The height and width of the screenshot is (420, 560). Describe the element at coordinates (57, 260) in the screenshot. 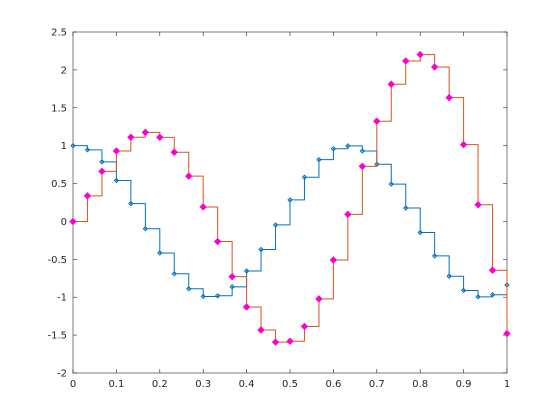

I see `y-tick-label: -0.5` at that location.